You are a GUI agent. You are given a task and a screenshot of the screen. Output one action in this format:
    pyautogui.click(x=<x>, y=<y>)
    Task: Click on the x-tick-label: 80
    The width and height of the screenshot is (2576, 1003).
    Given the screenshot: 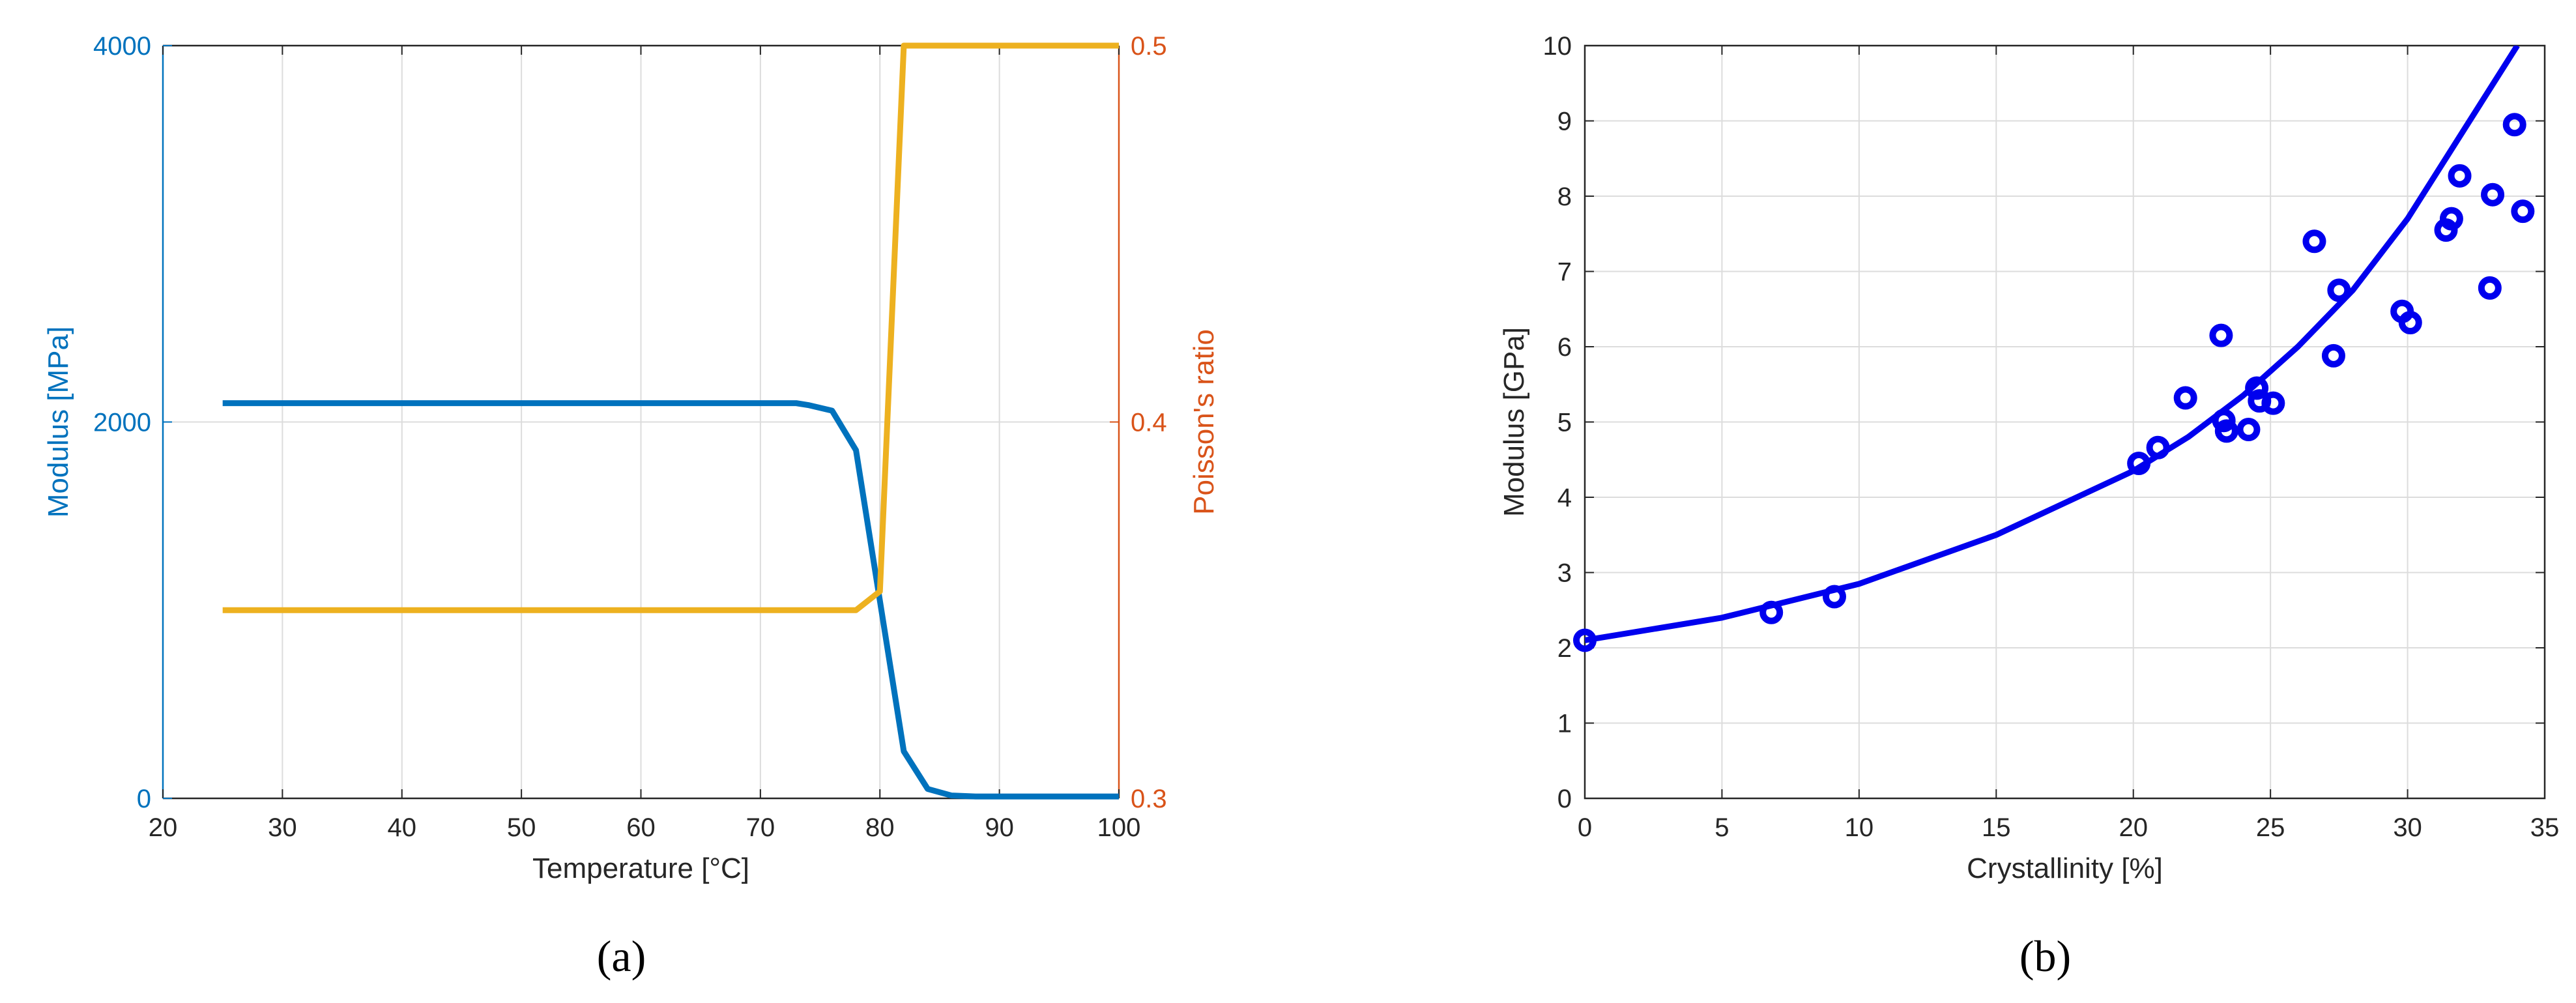 What is the action you would take?
    pyautogui.click(x=880, y=827)
    